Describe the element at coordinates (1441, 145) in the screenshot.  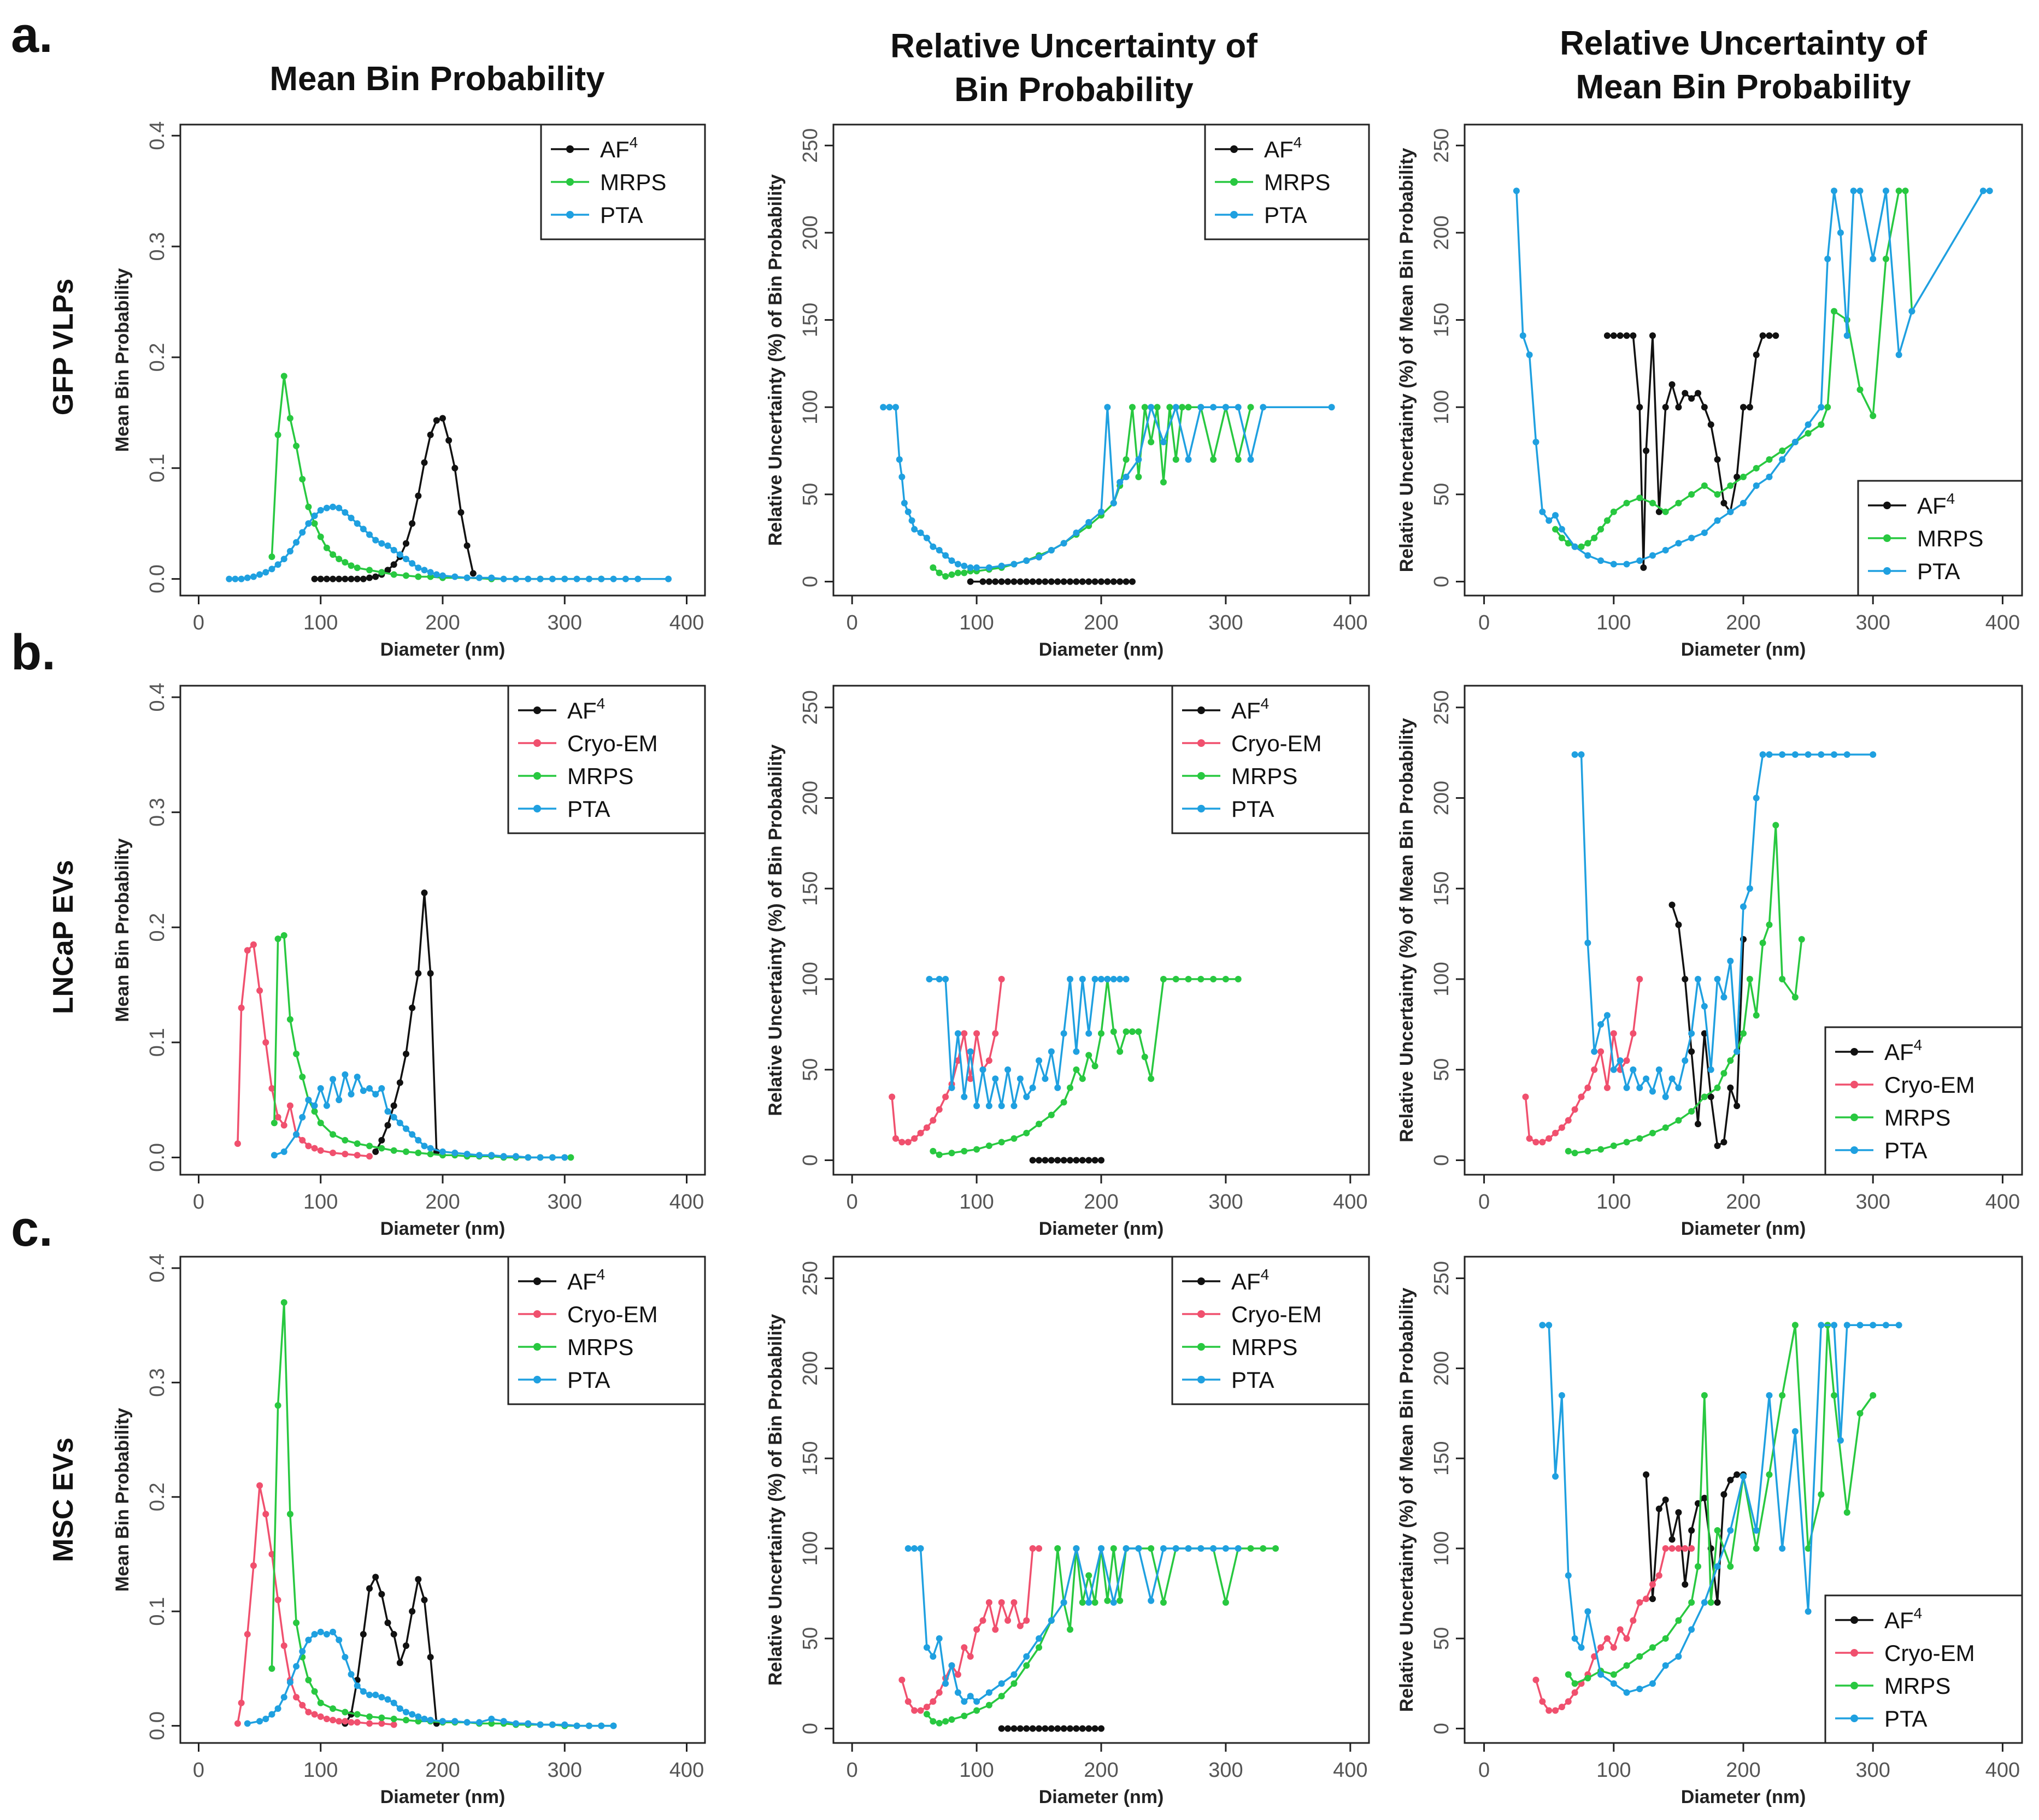
I see `y-tick-label: 250` at that location.